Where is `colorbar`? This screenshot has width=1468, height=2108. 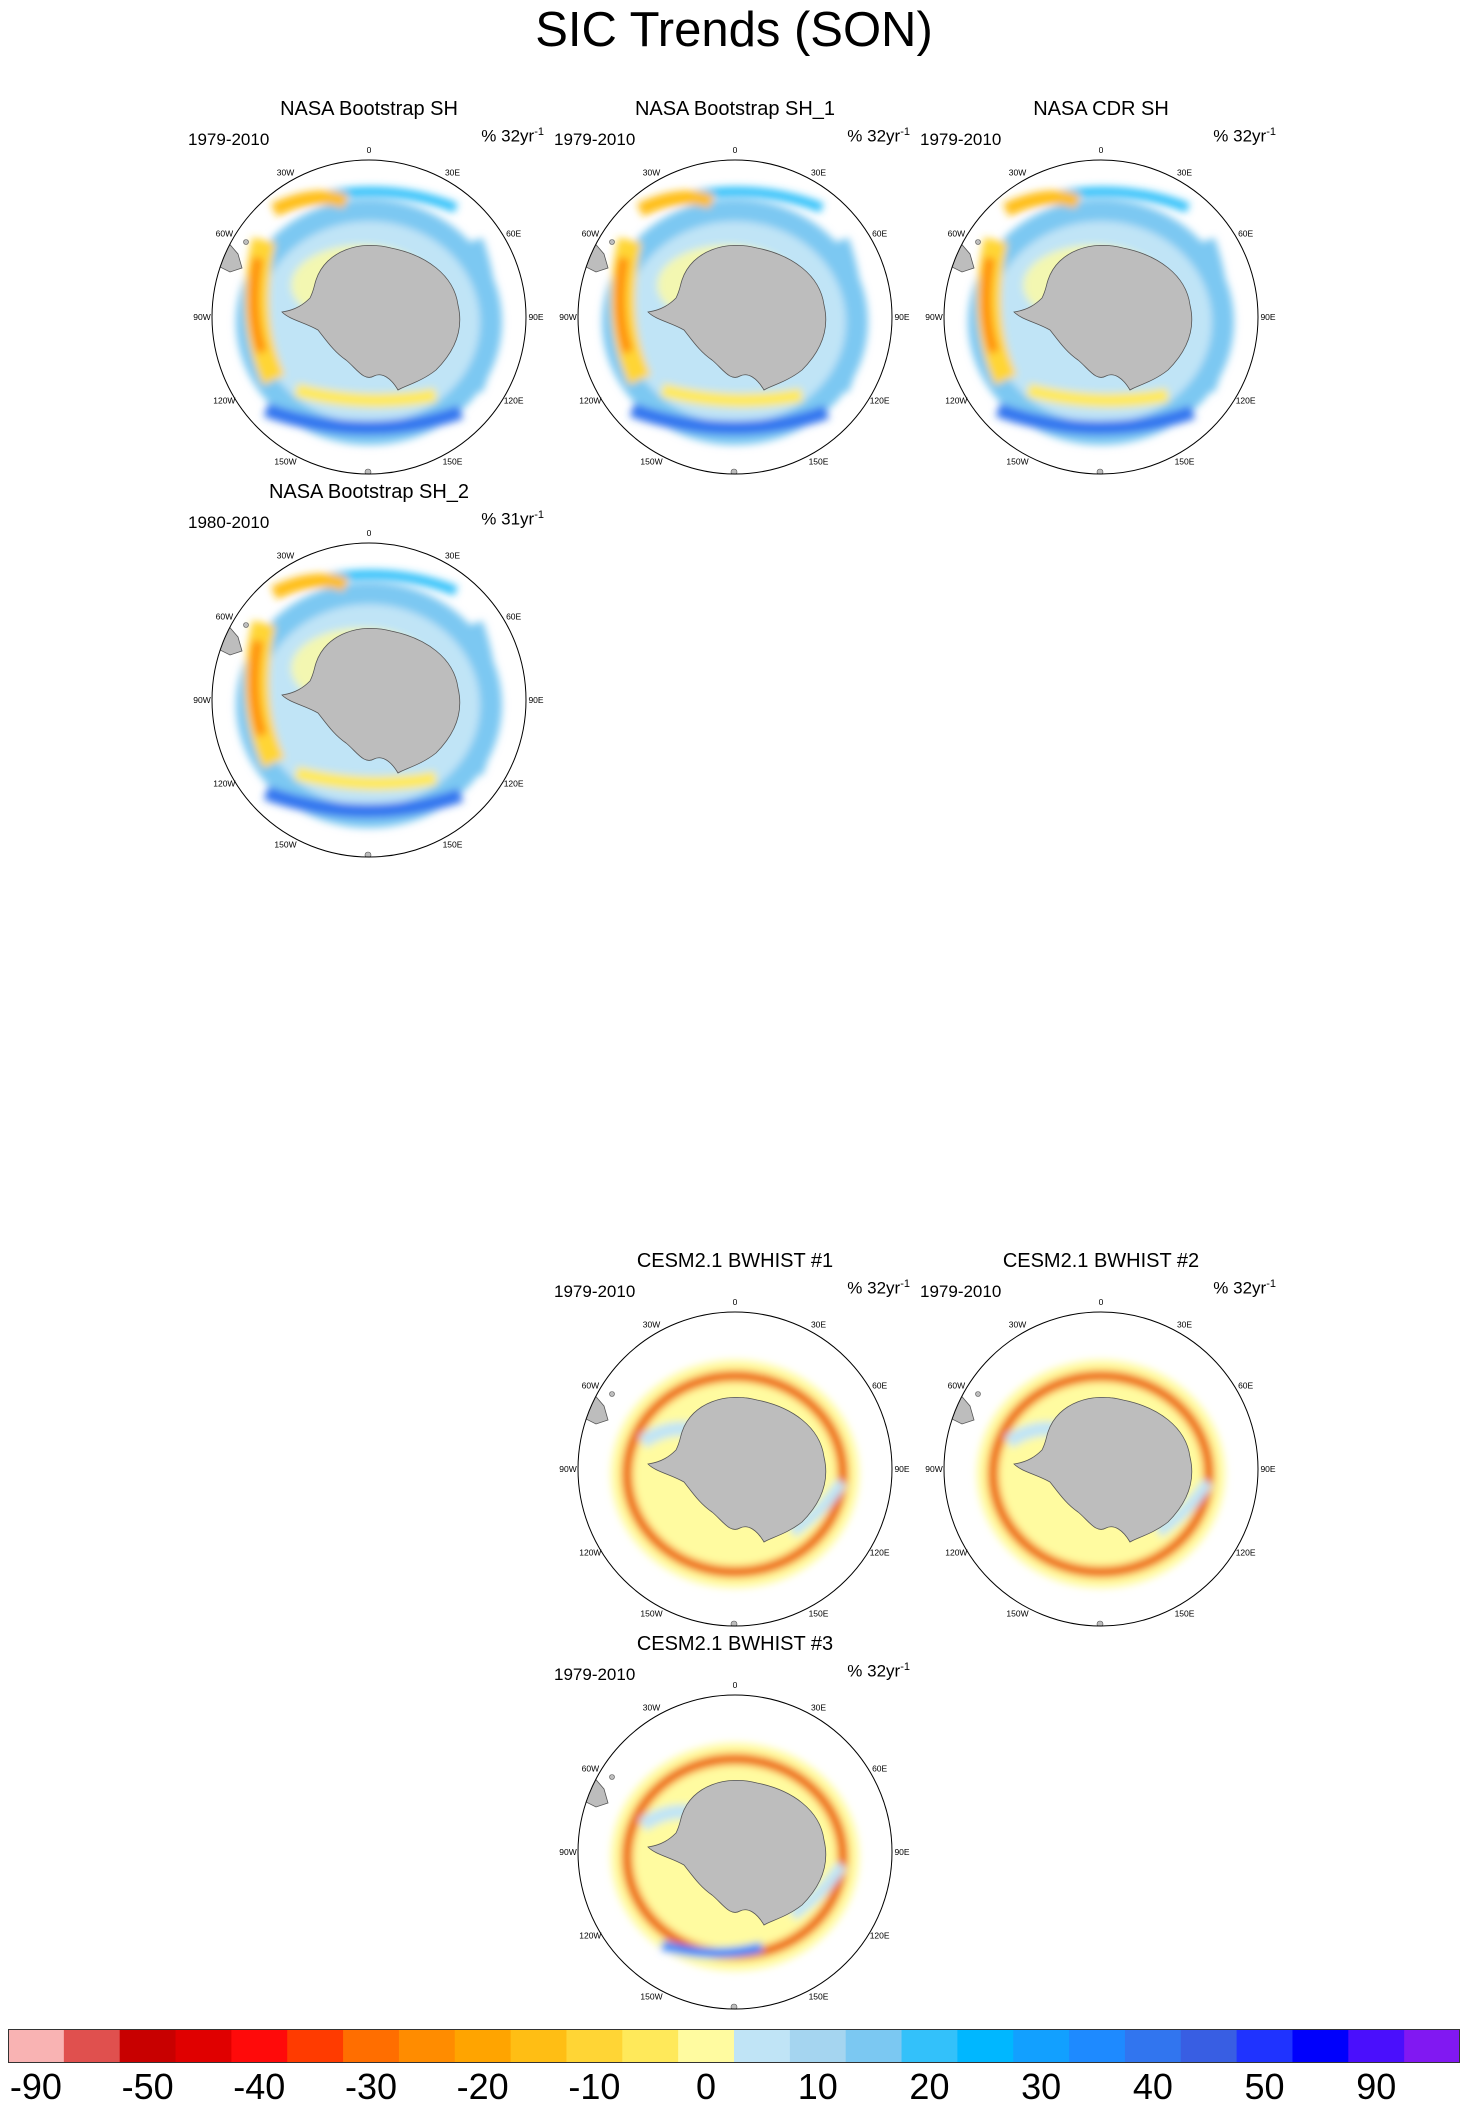 colorbar is located at coordinates (734, 2046).